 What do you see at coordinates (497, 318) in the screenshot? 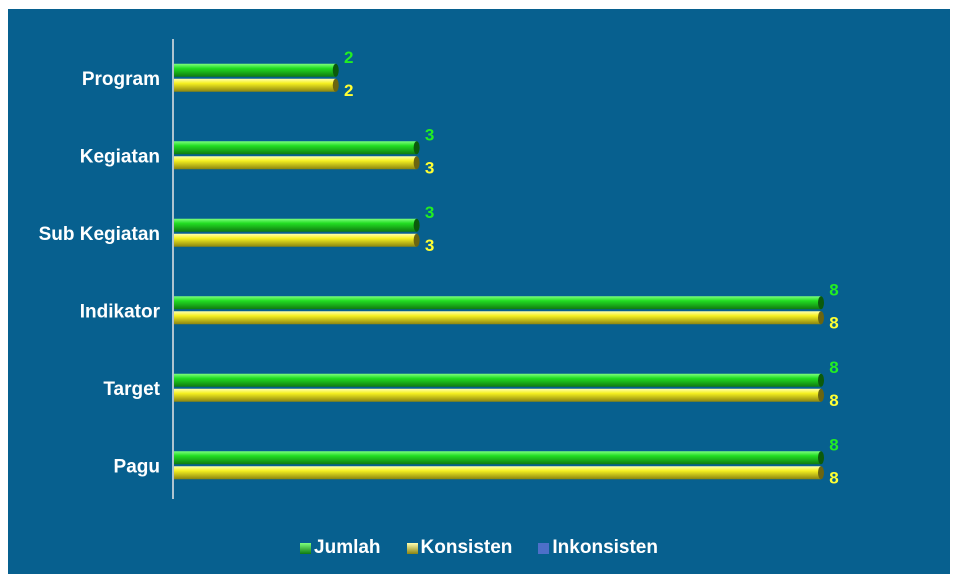
I see `bar-konsisten-indikator` at bounding box center [497, 318].